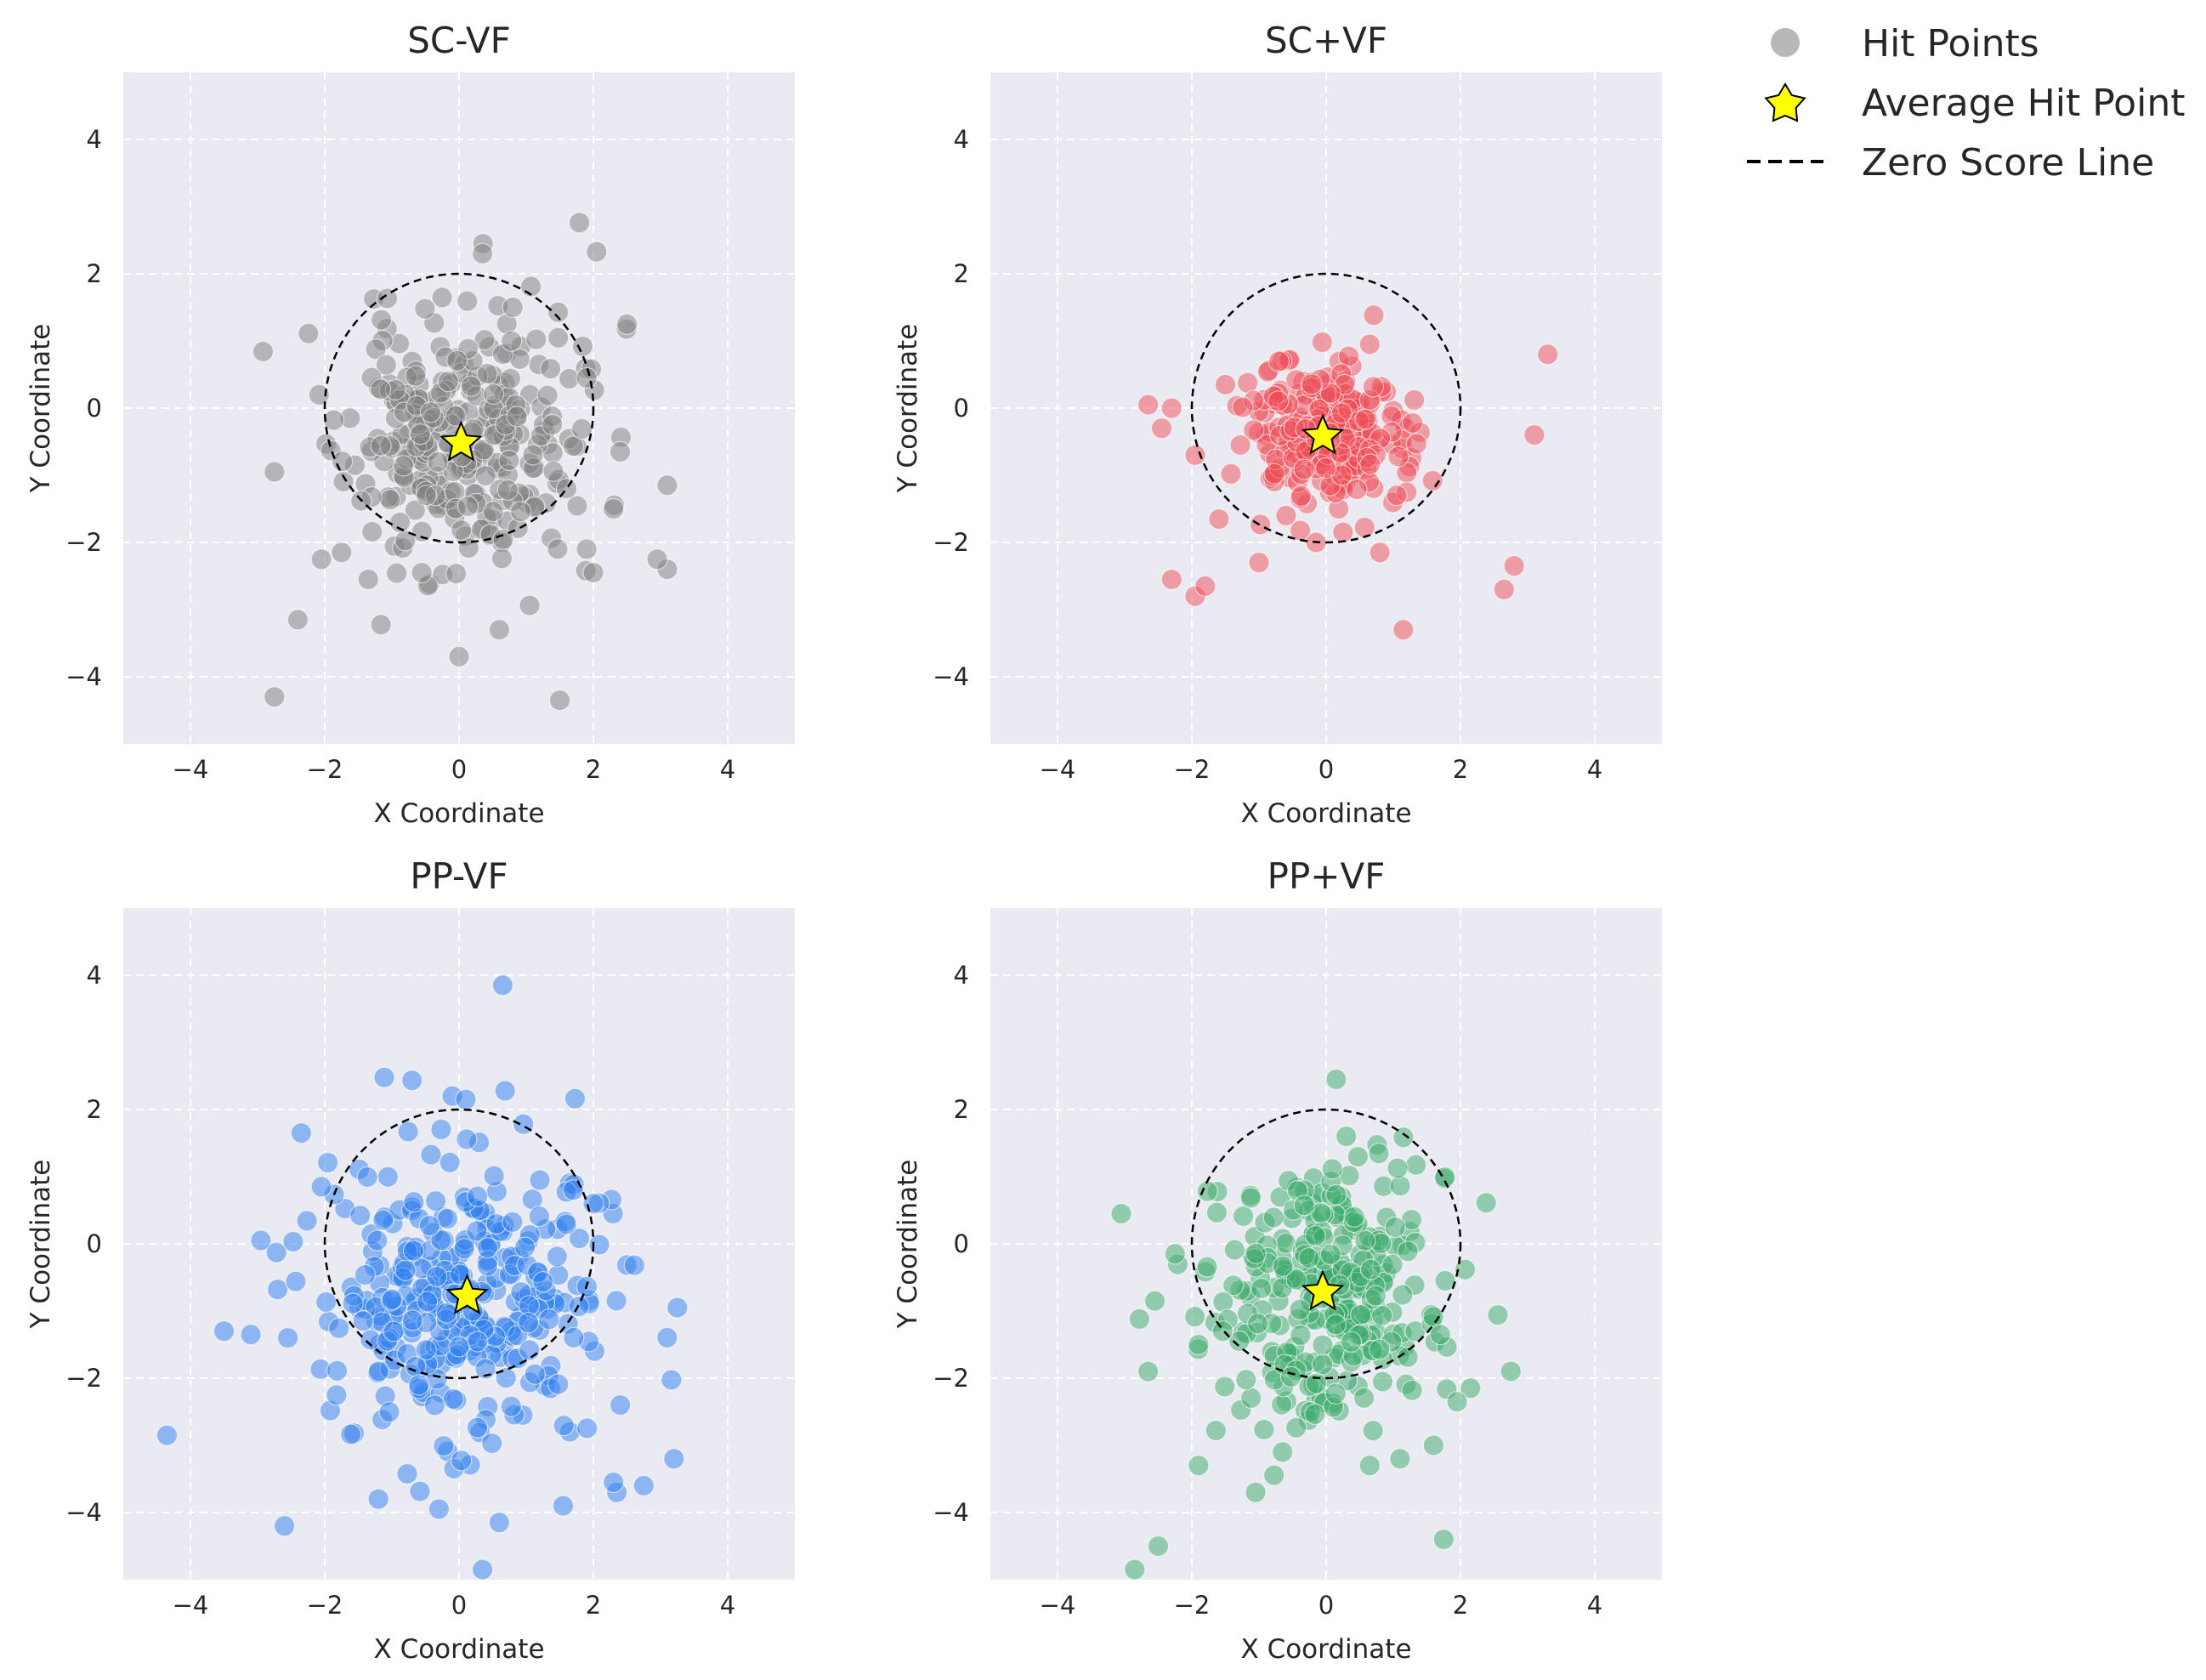 This screenshot has height=1680, width=2206. Describe the element at coordinates (465, 462) in the screenshot. I see `hit-points` at that location.